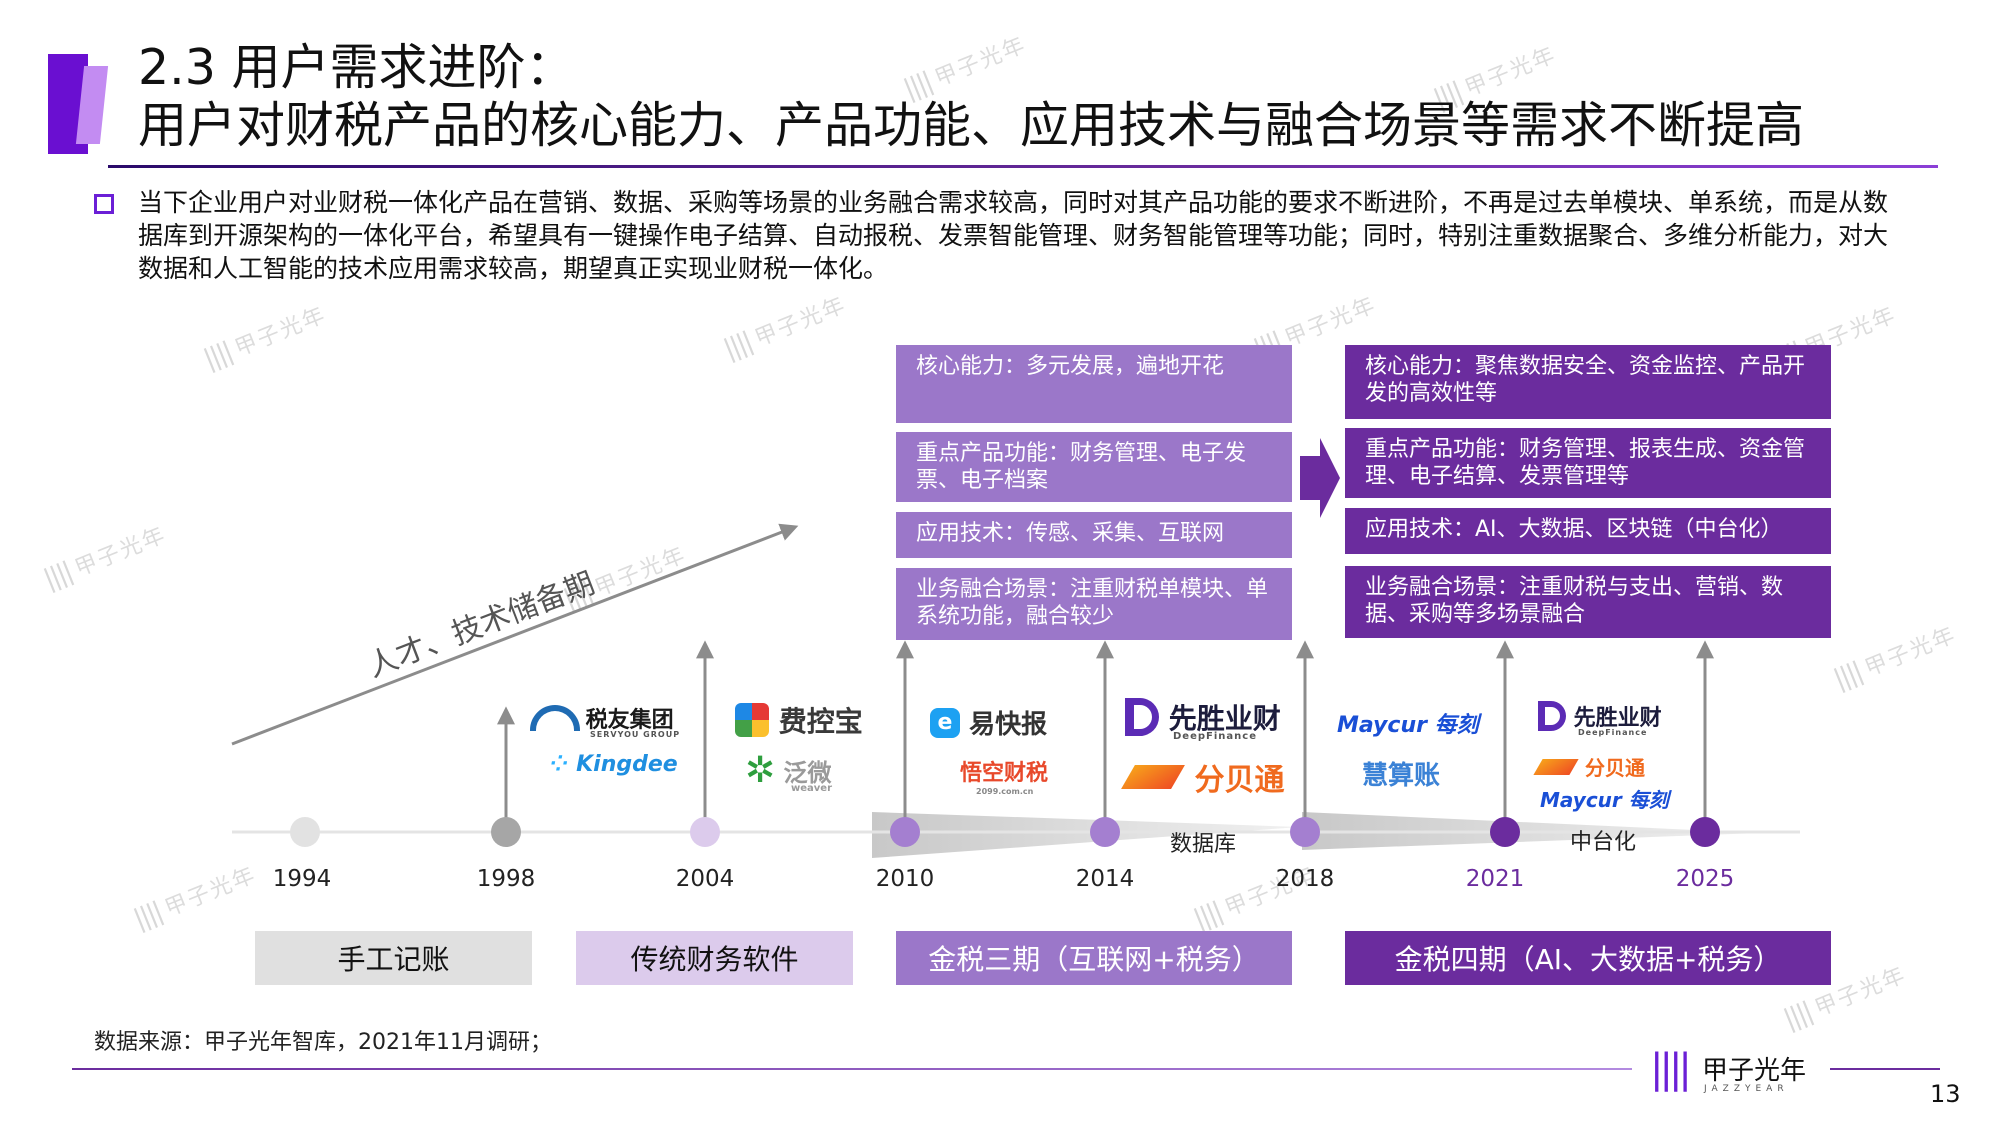  What do you see at coordinates (1588, 531) in the screenshot?
I see `right-application-tech: 应用技术：AI、大数据、区块链（中台化）` at bounding box center [1588, 531].